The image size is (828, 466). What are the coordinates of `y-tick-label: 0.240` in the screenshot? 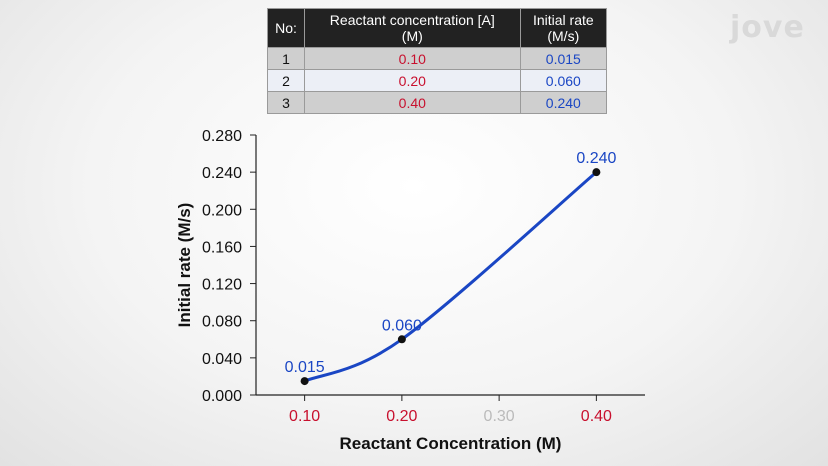 It's located at (222, 173).